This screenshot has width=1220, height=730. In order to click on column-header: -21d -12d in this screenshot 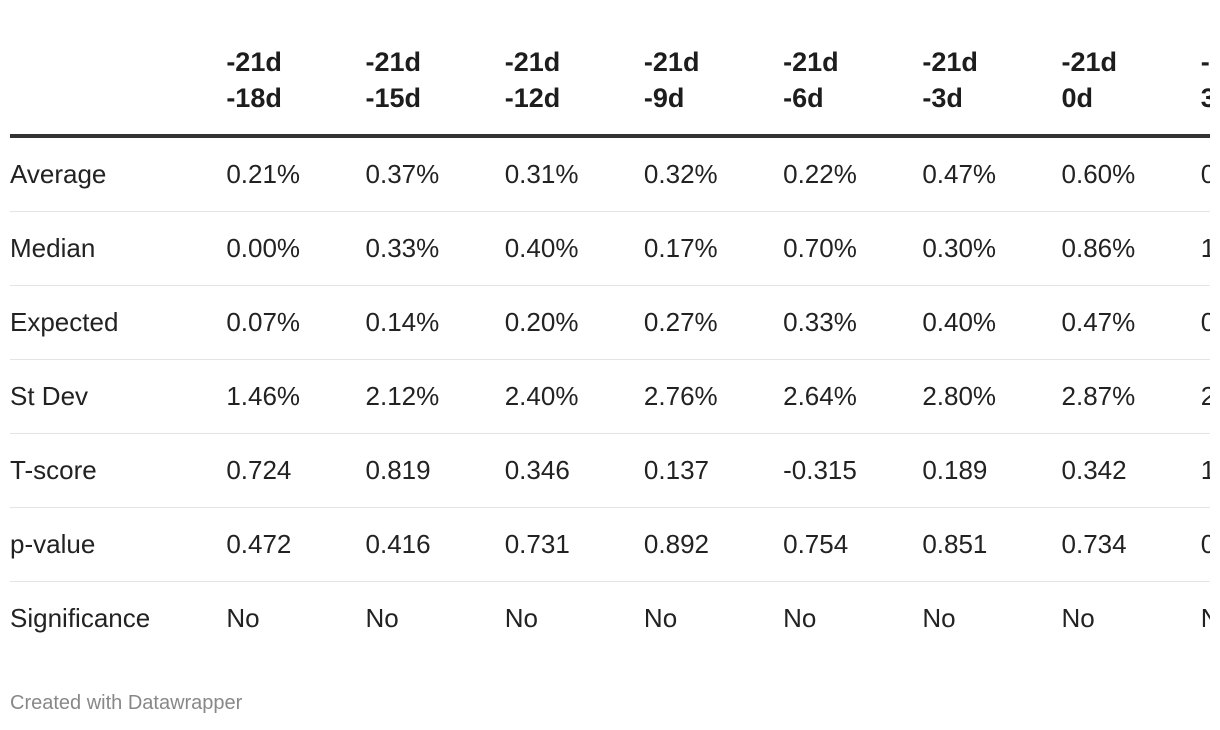, I will do `click(574, 69)`.